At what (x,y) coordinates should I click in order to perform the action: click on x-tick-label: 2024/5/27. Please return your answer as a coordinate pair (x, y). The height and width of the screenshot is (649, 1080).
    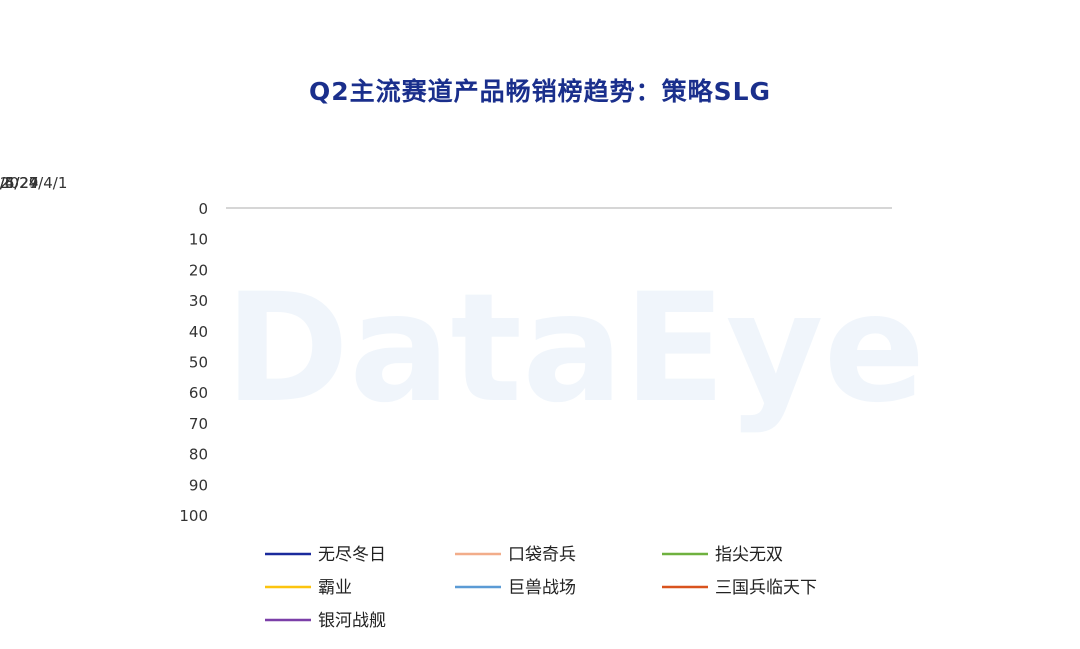
    Looking at the image, I should click on (19, 183).